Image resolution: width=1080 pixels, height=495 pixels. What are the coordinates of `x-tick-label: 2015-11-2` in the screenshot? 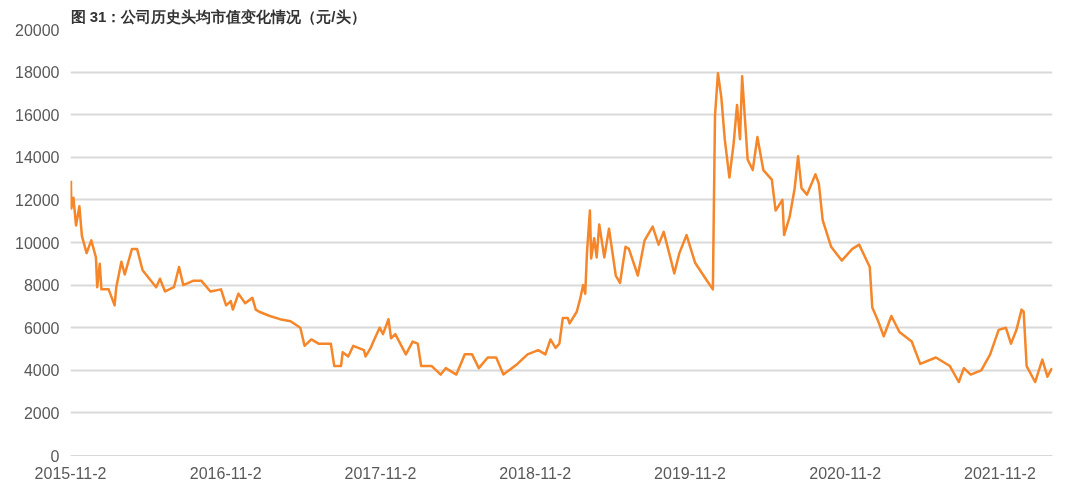 It's located at (70, 473).